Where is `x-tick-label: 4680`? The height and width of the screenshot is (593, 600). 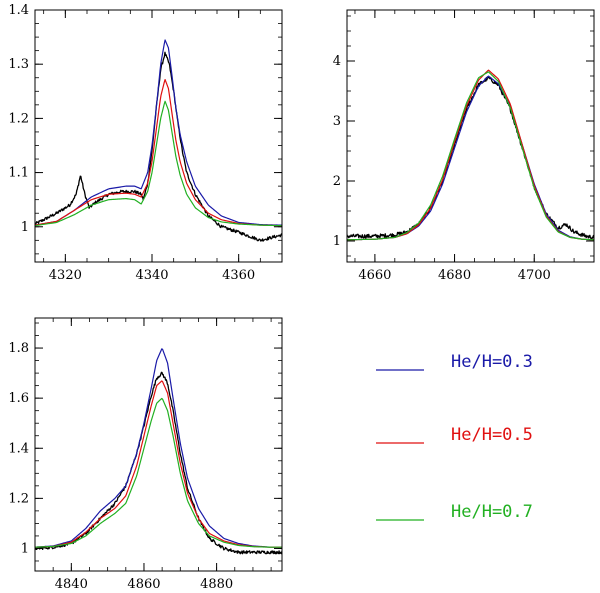
x-tick-label: 4680 is located at coordinates (454, 275).